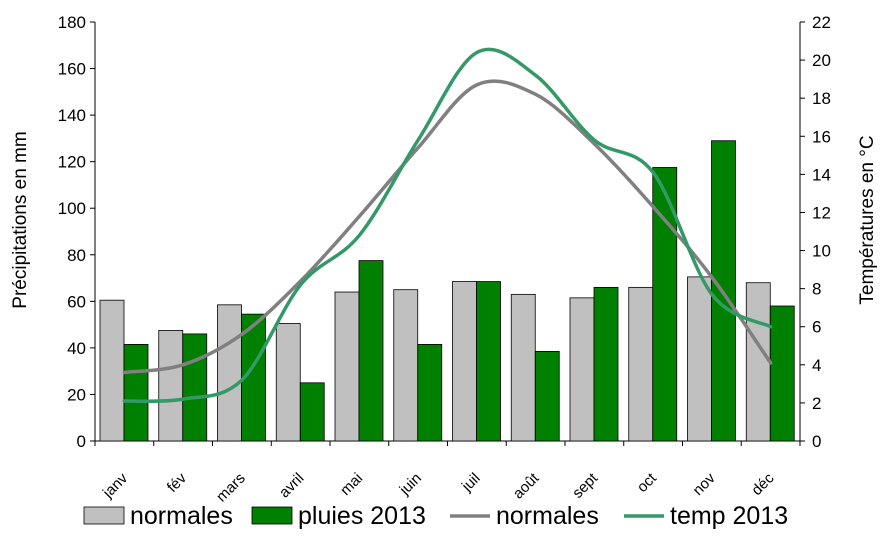  I want to click on legend: normales pluies 2013 normales temp 2013, so click(436, 516).